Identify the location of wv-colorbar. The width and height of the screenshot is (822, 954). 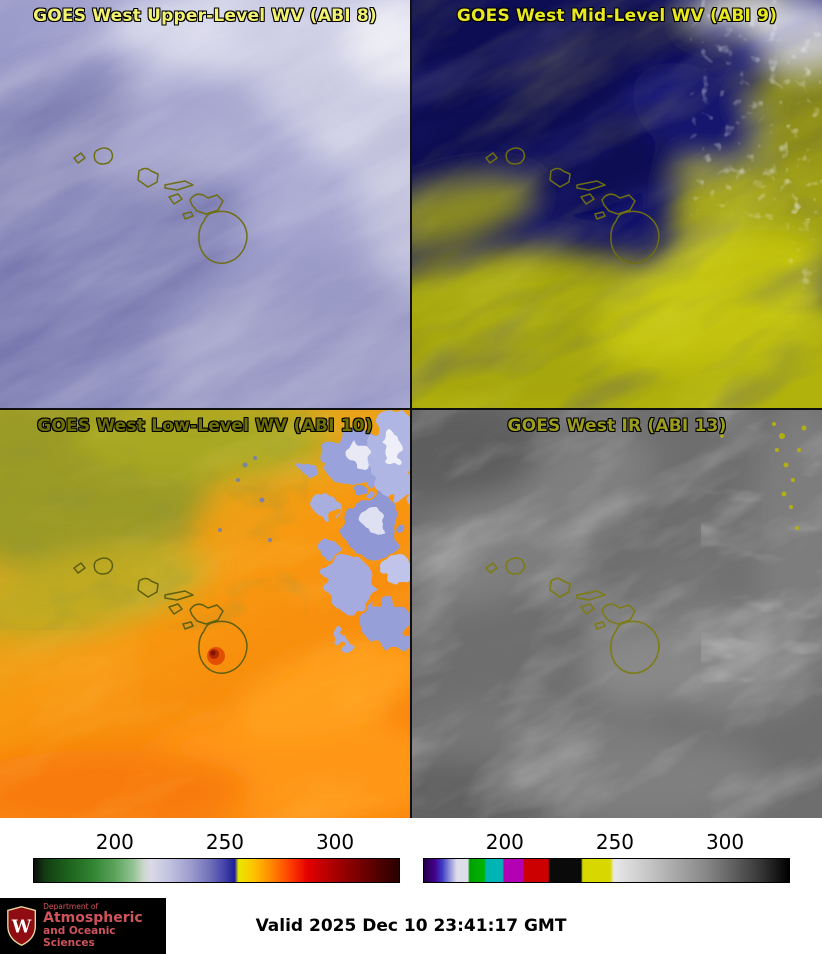
(216, 870).